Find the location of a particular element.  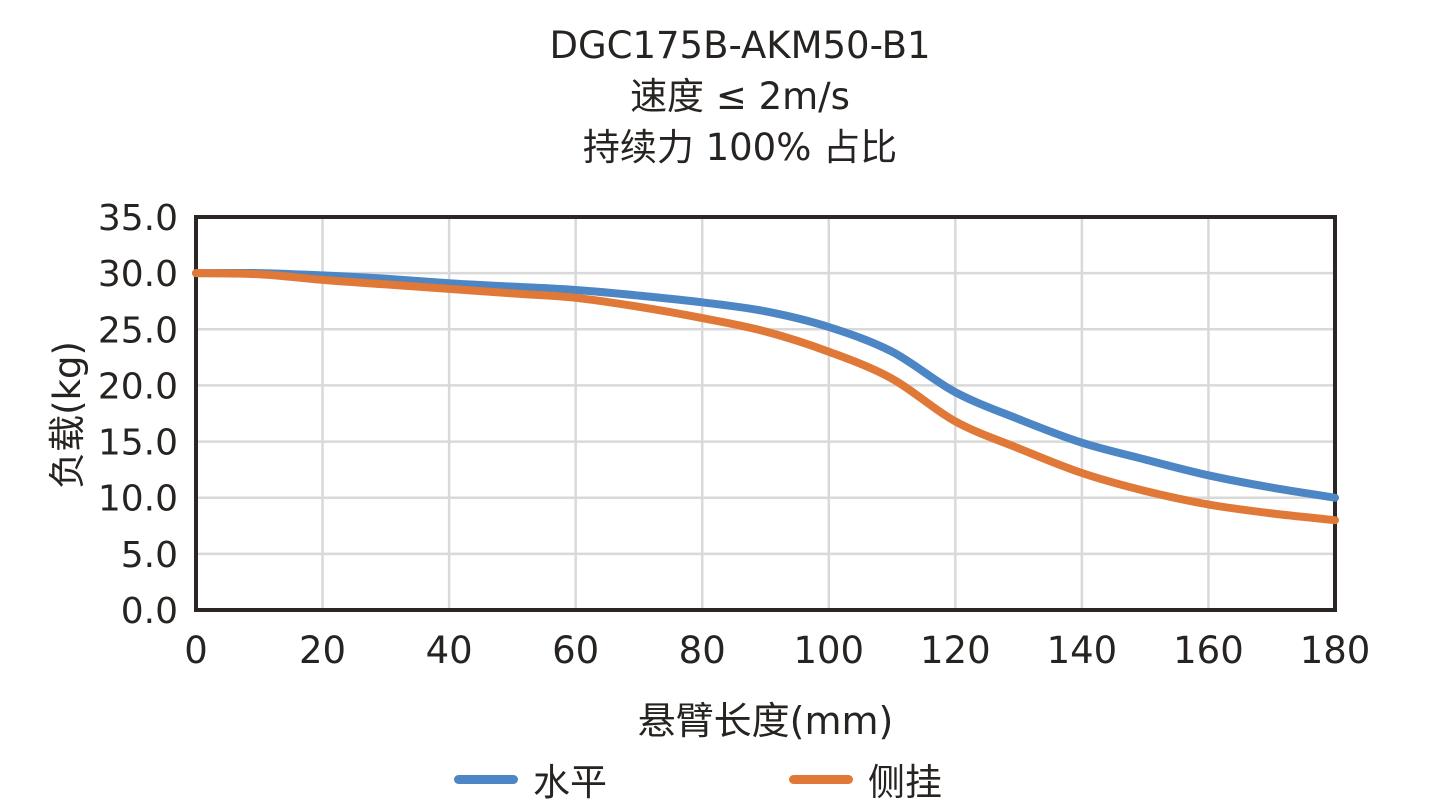

chart-subtitle-duty: 持续力 100% 占比 is located at coordinates (740, 147).